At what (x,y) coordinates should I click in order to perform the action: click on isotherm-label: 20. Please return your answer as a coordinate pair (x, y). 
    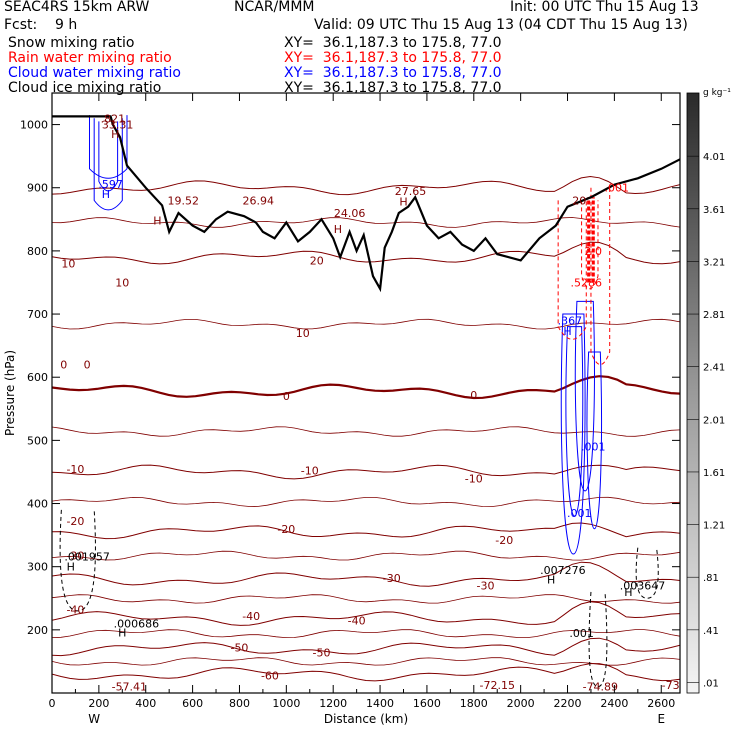
    Looking at the image, I should click on (317, 260).